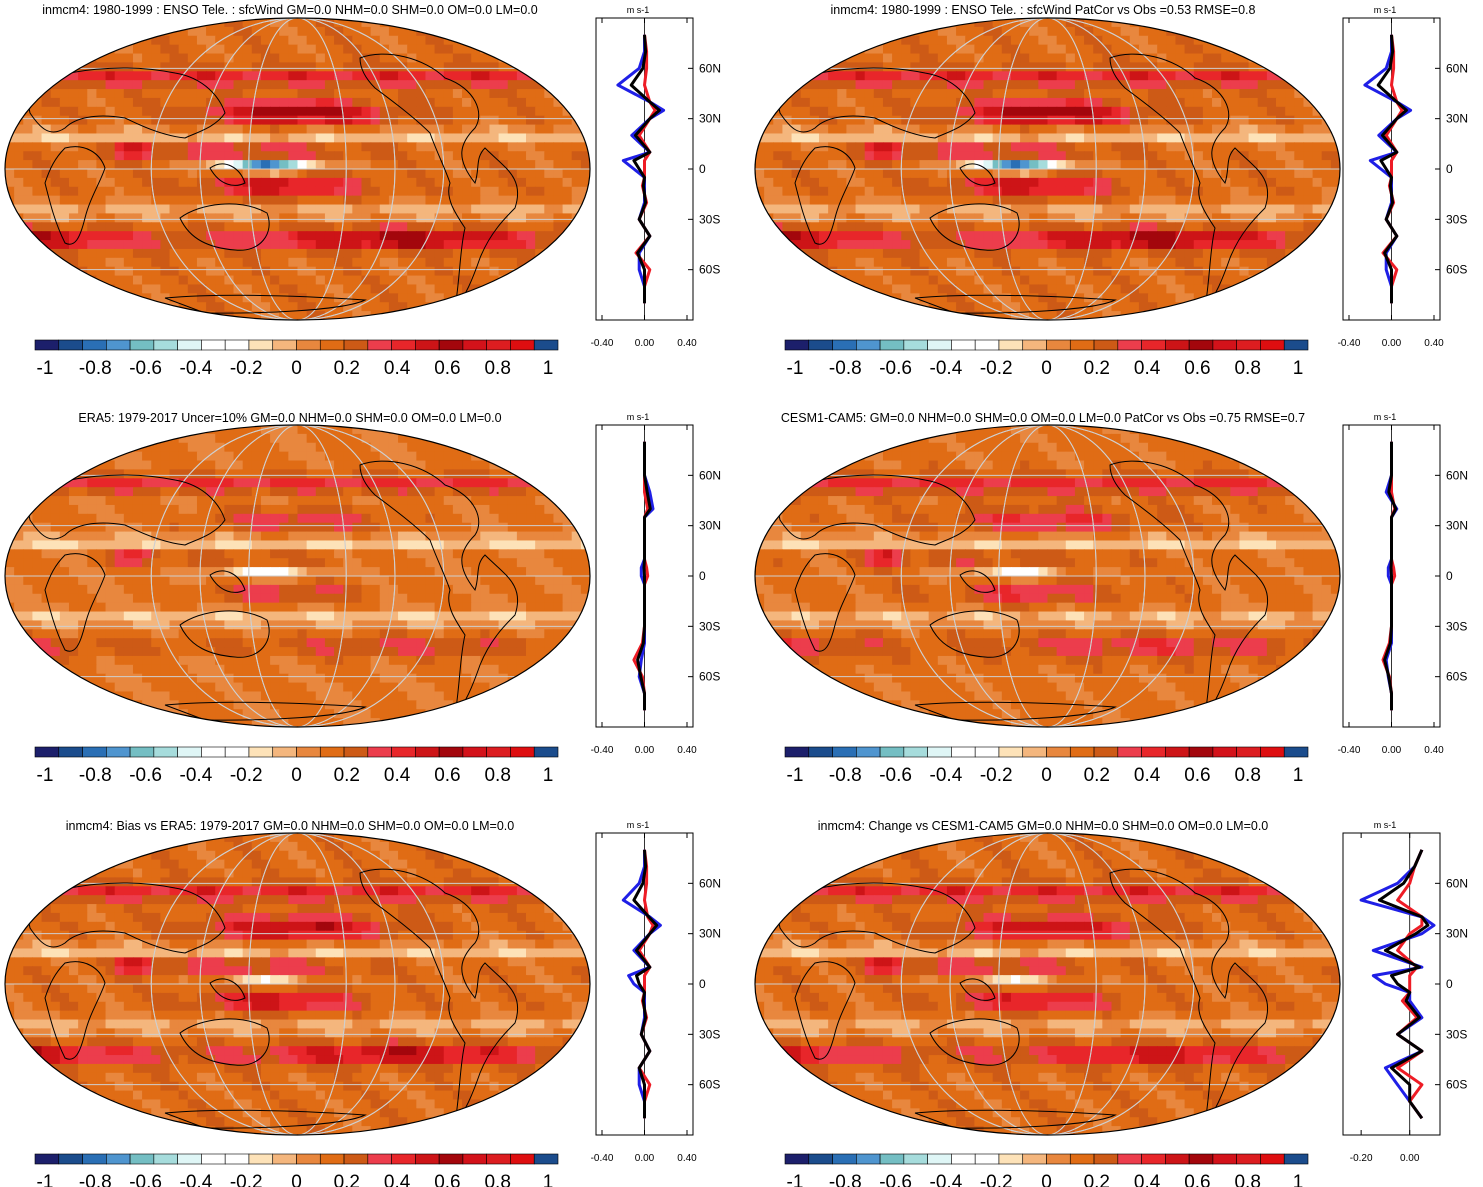 This screenshot has height=1187, width=1483. What do you see at coordinates (1046, 1179) in the screenshot?
I see `colorbar-label: 0` at bounding box center [1046, 1179].